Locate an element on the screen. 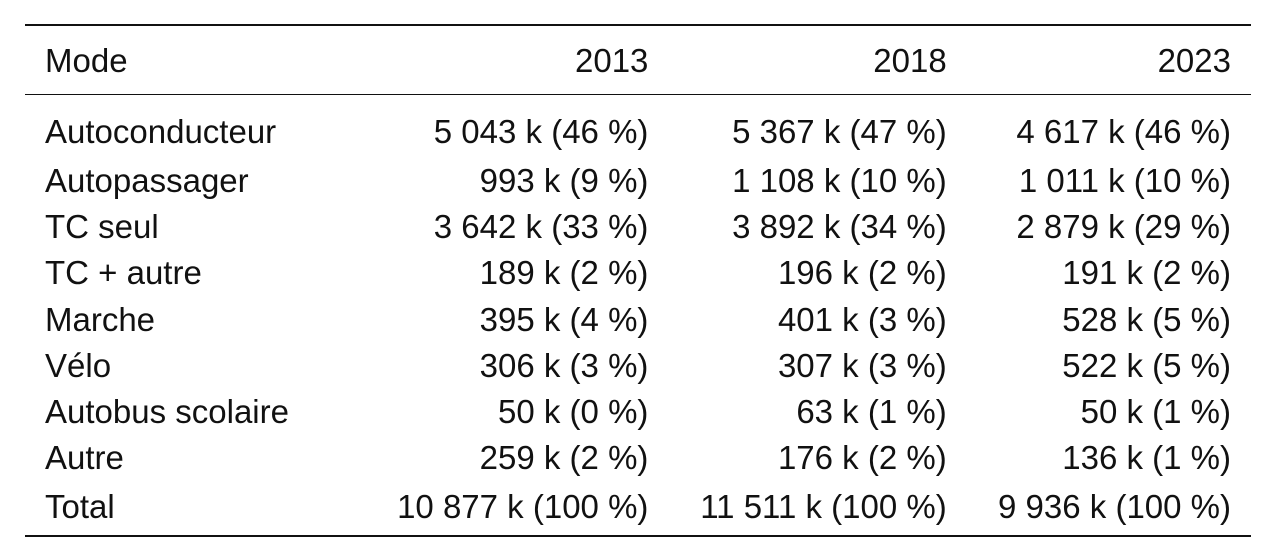  header-2013: 2013 is located at coordinates (517, 59).